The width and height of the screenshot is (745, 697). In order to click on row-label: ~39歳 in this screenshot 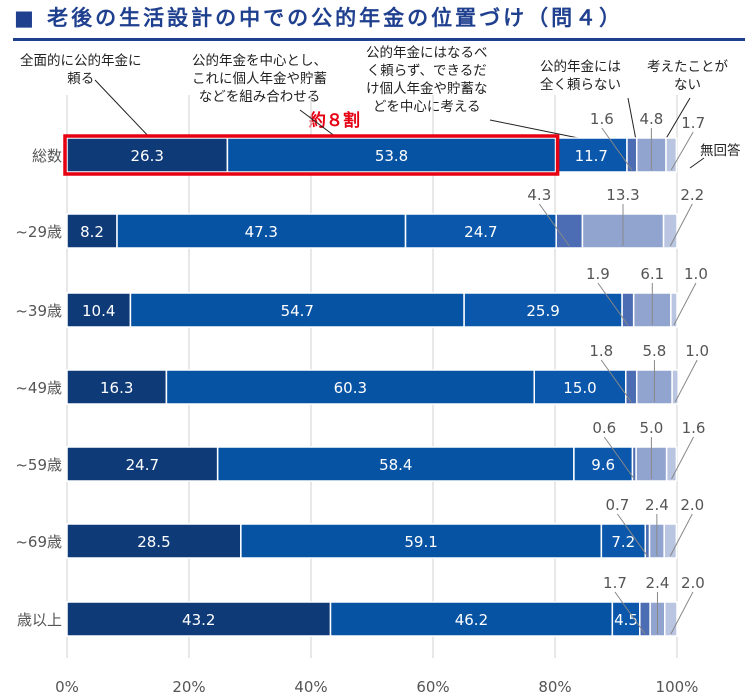, I will do `click(38, 311)`.